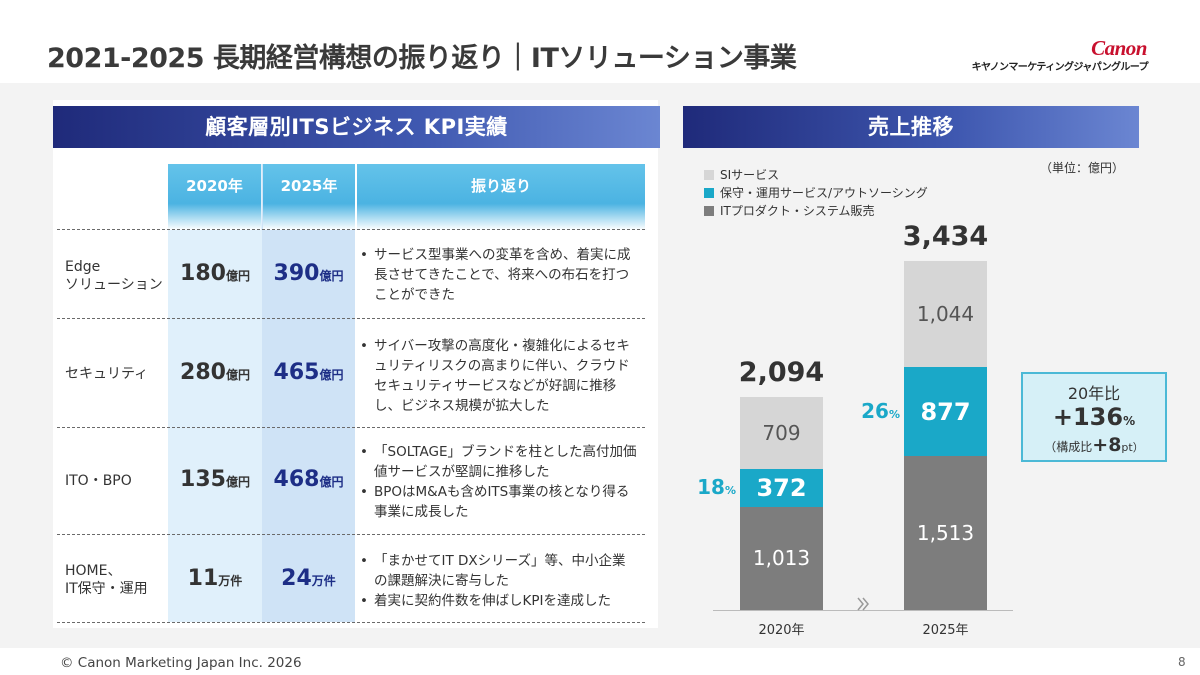 The height and width of the screenshot is (675, 1200). What do you see at coordinates (501, 197) in the screenshot?
I see `column-header-review: 振り返り` at bounding box center [501, 197].